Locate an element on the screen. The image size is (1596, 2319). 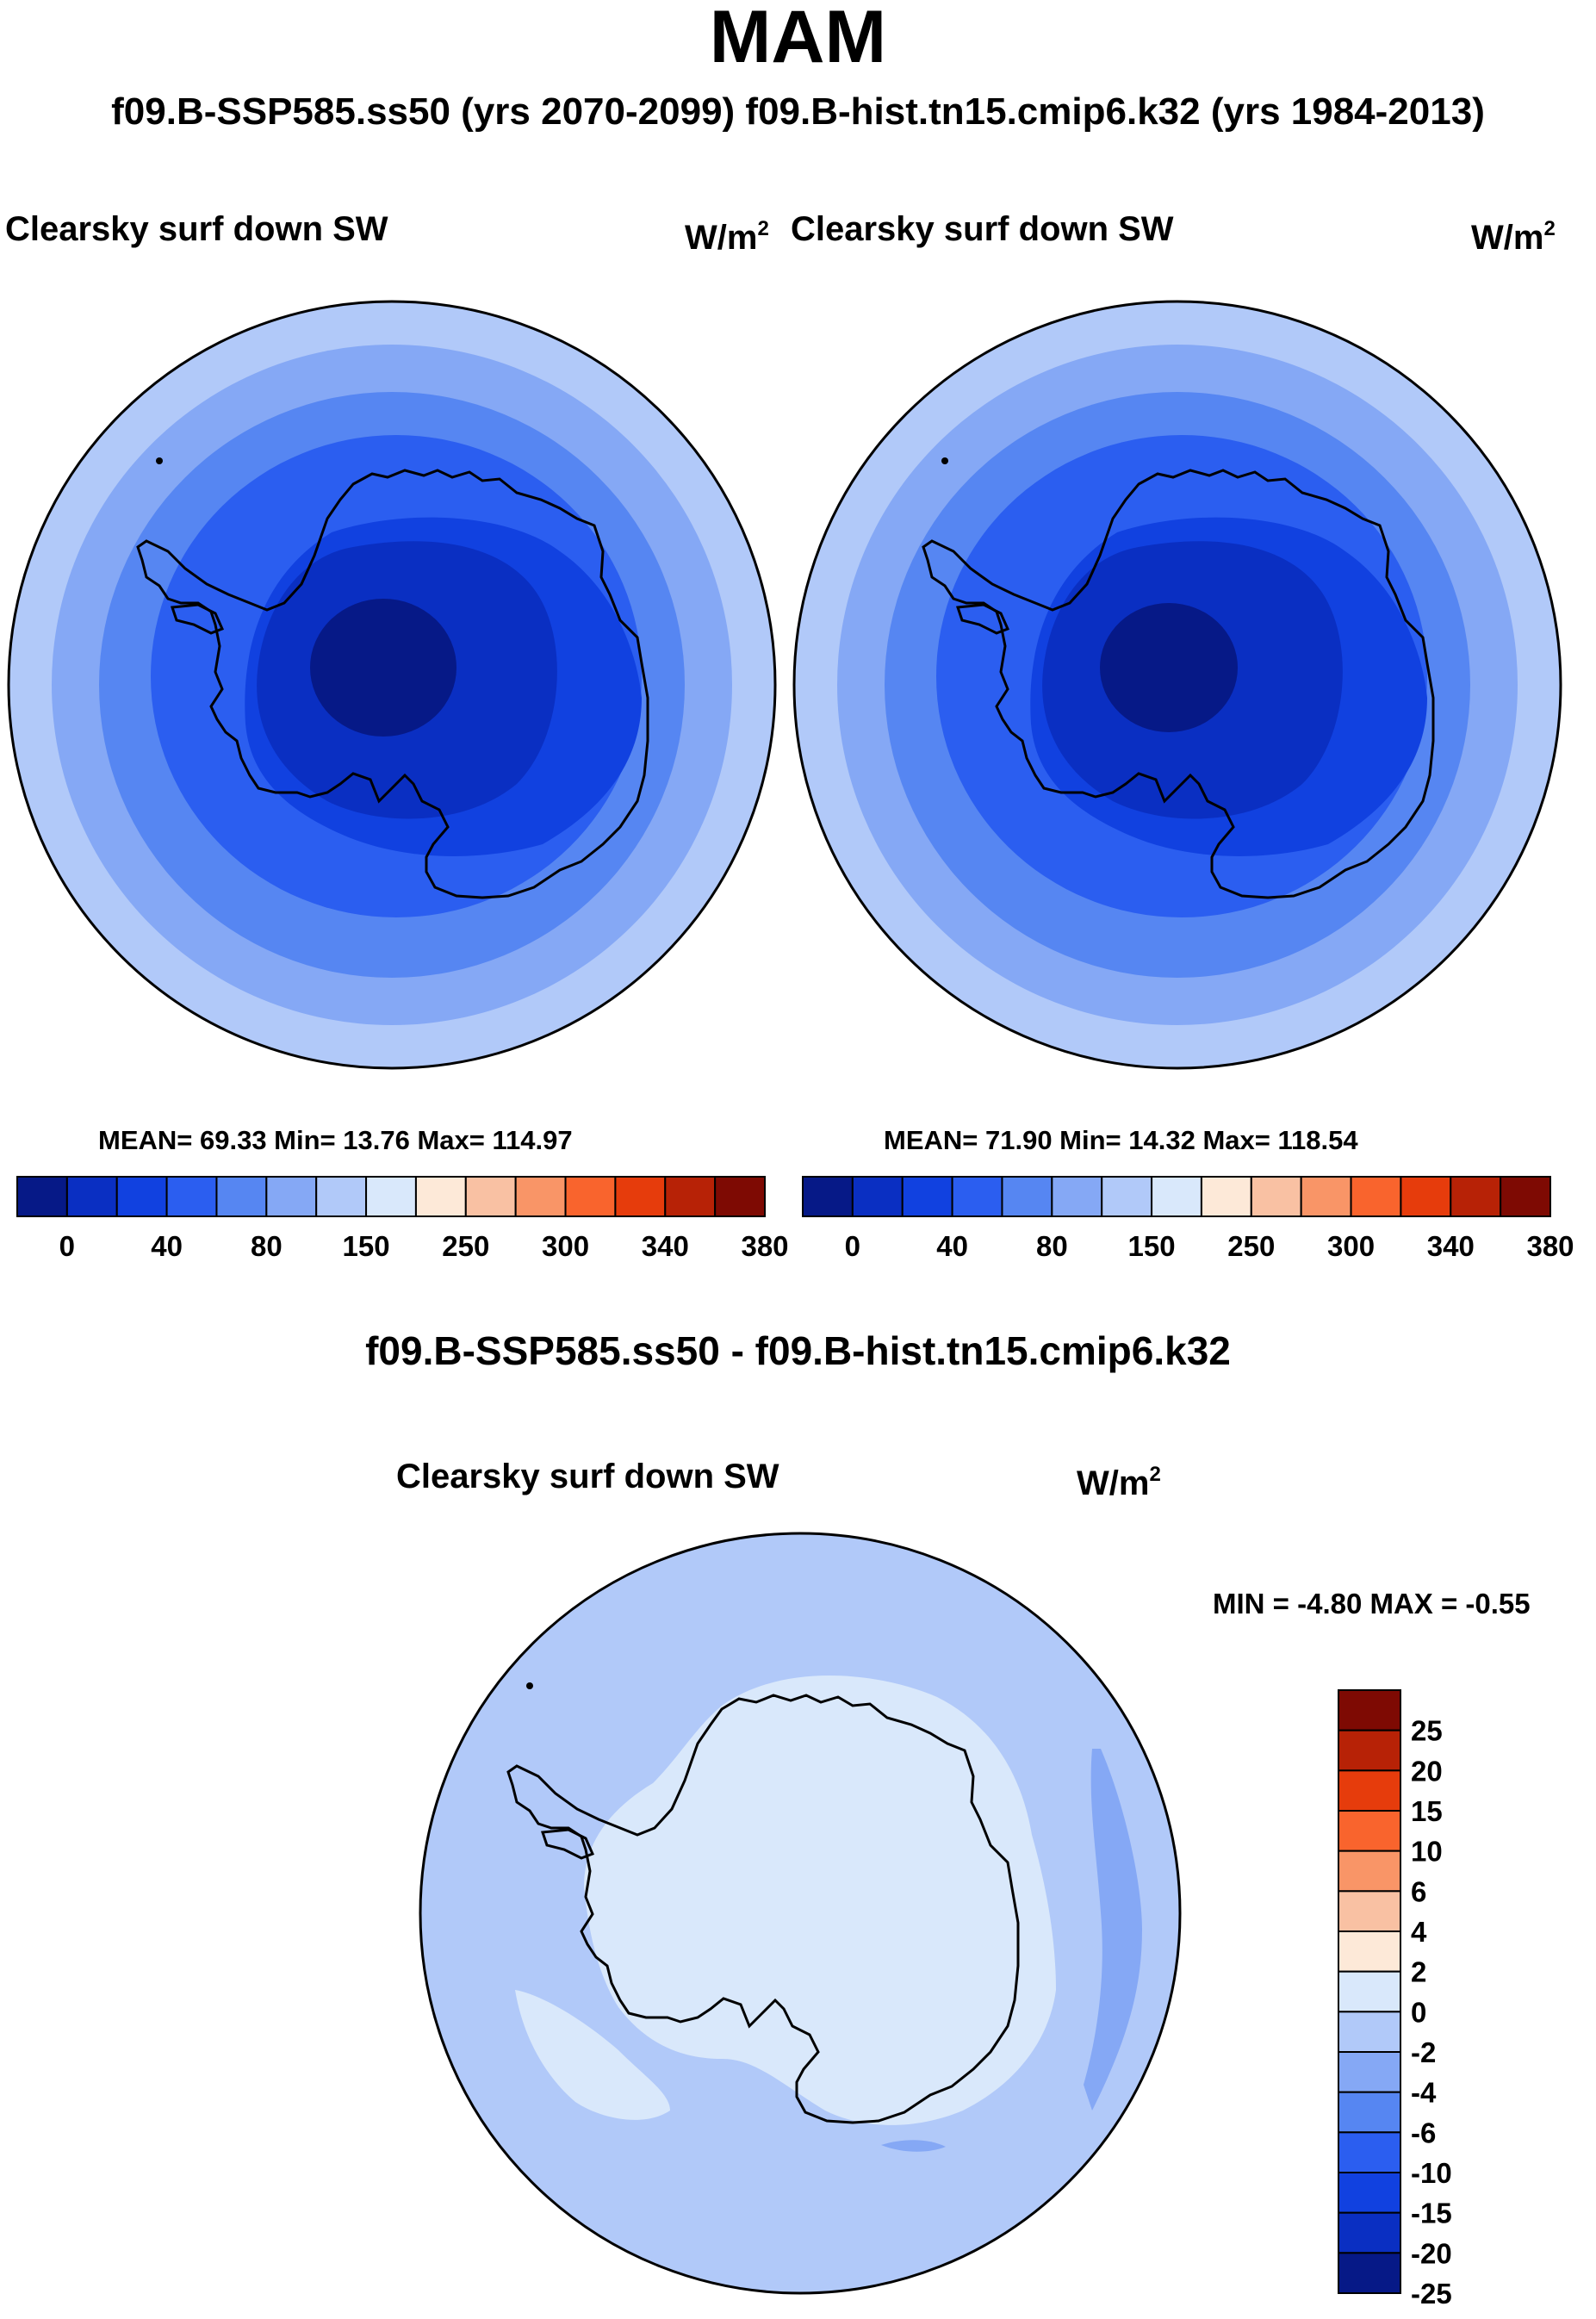
left-panel-stats: MEAN= 69.33 Min= 13.76 Max= 114.97 is located at coordinates (335, 1140).